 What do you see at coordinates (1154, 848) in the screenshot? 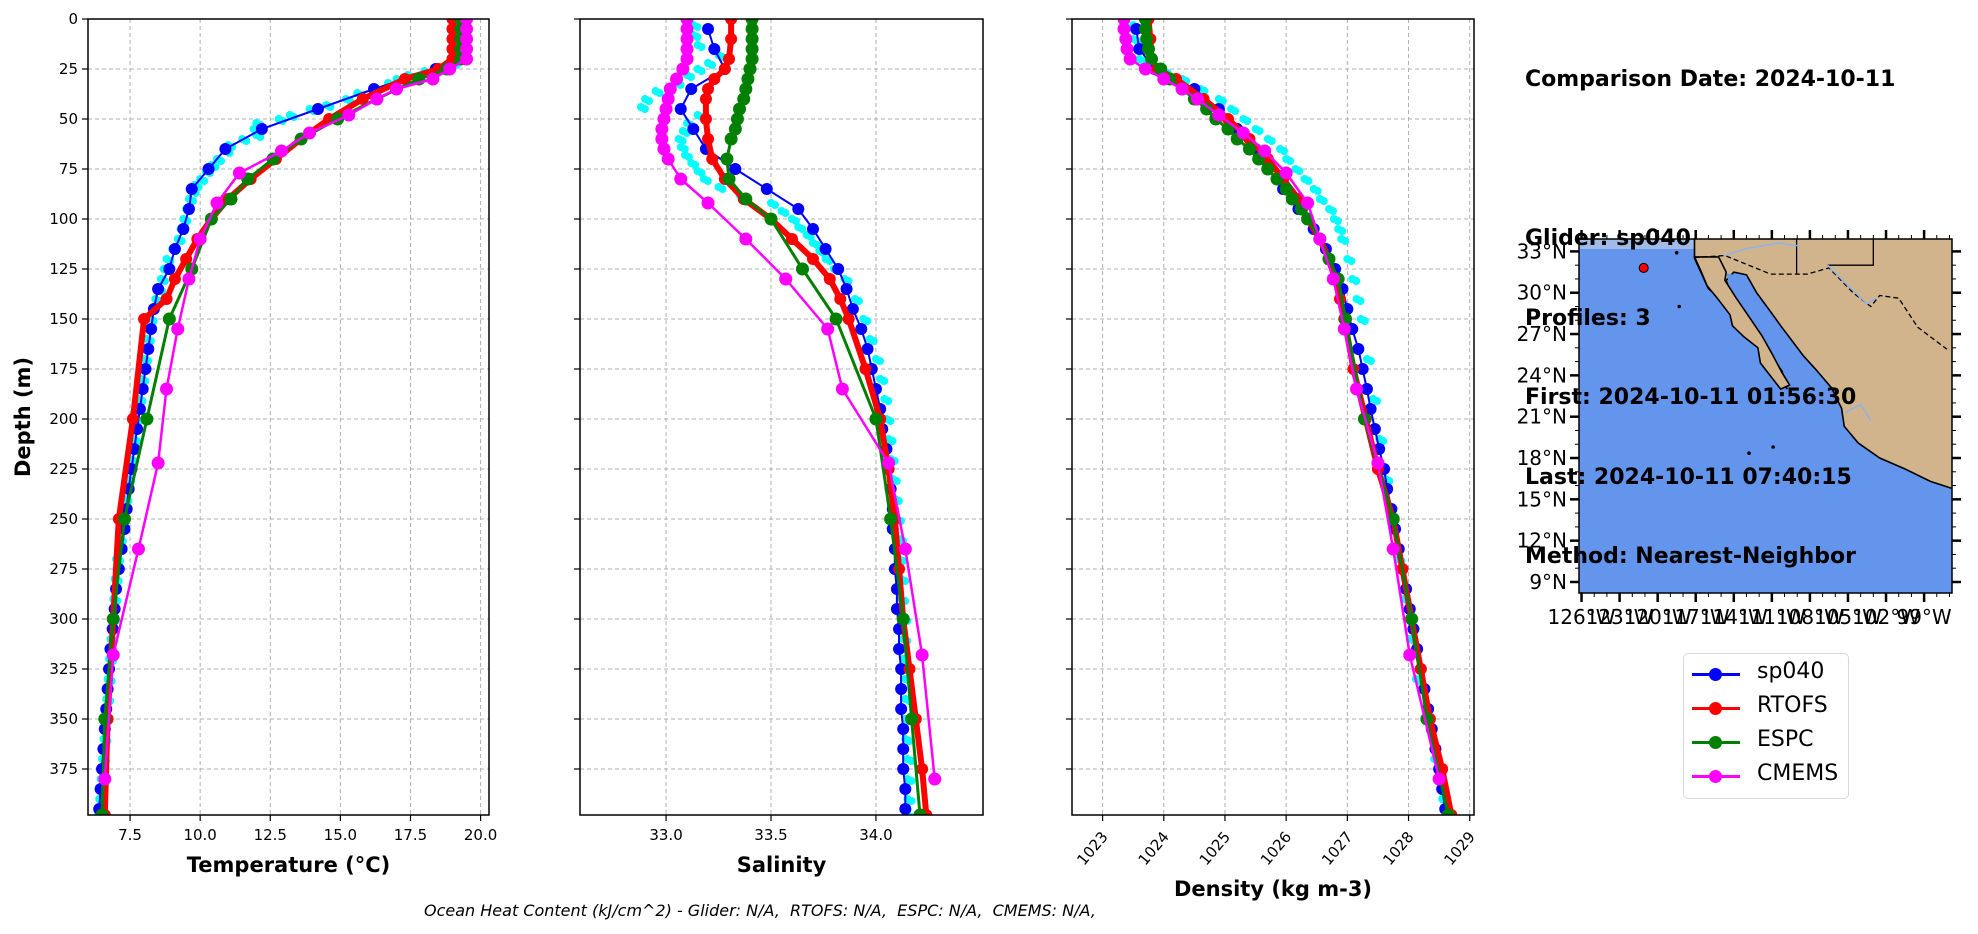
I see `x-tick-label: 1024` at bounding box center [1154, 848].